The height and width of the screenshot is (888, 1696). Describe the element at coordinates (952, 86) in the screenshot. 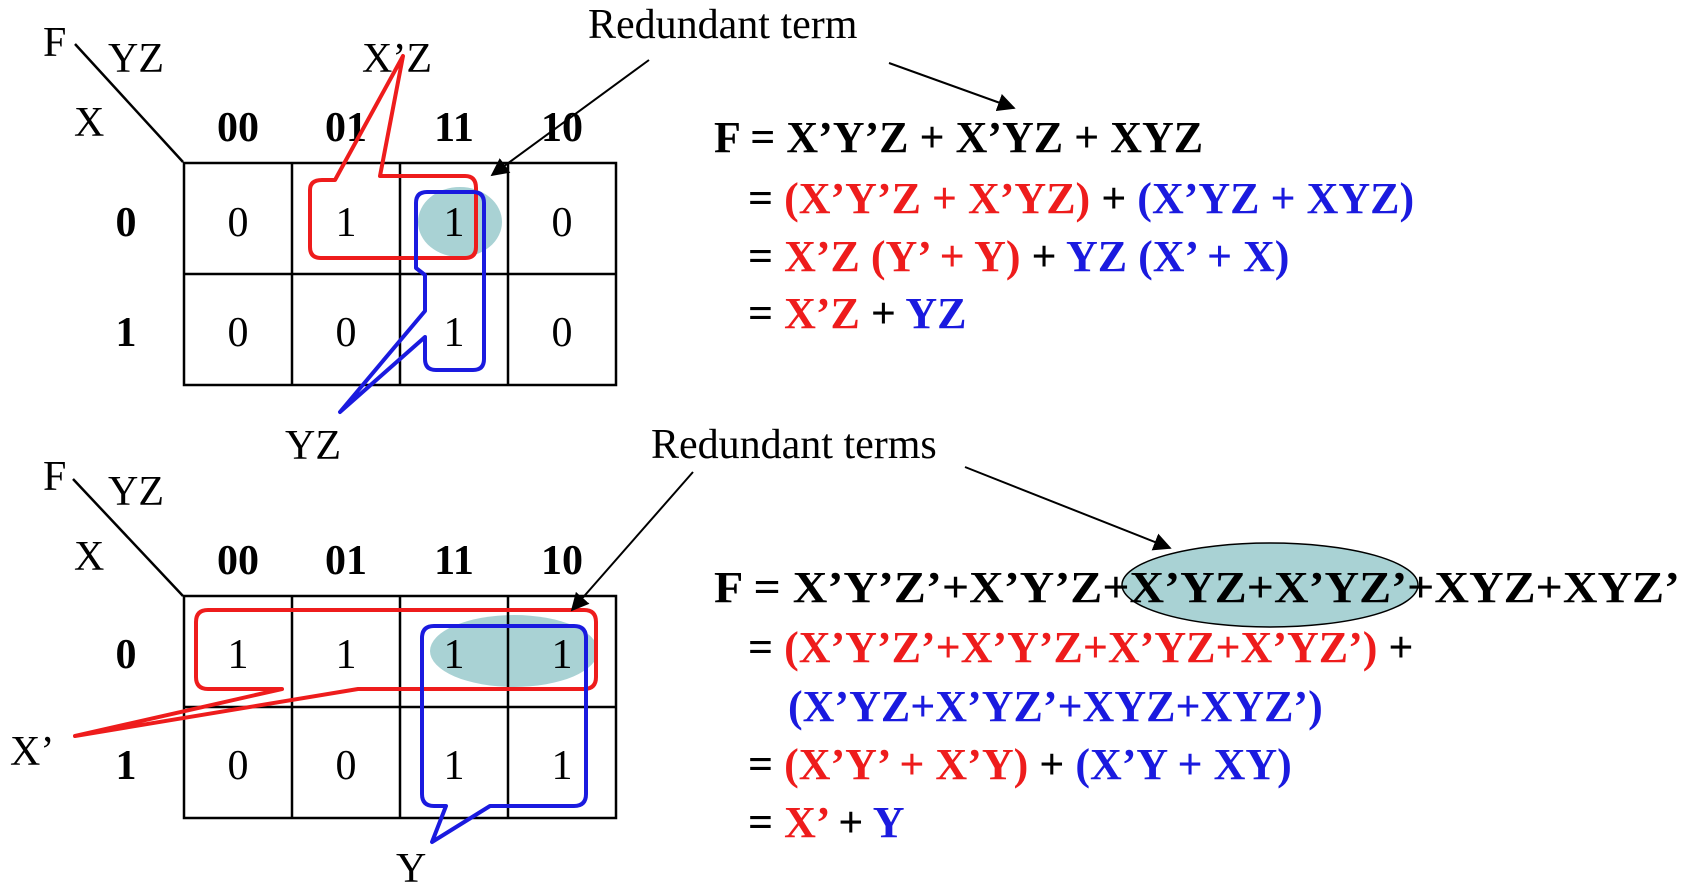

I see `top-redundant-arrow-to-term` at that location.